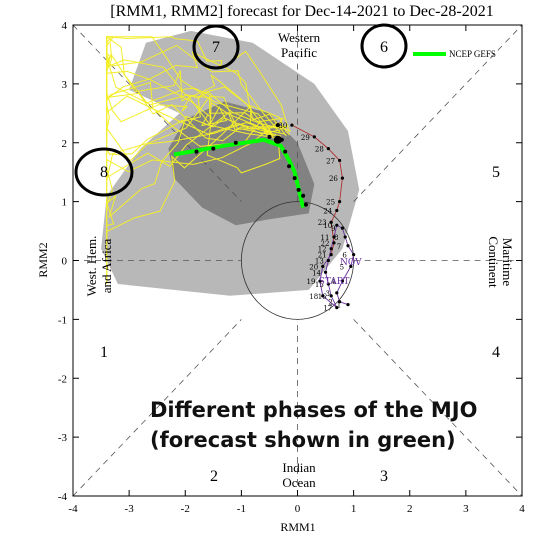 The height and width of the screenshot is (547, 547). I want to click on phase-8-label: 8, so click(104, 172).